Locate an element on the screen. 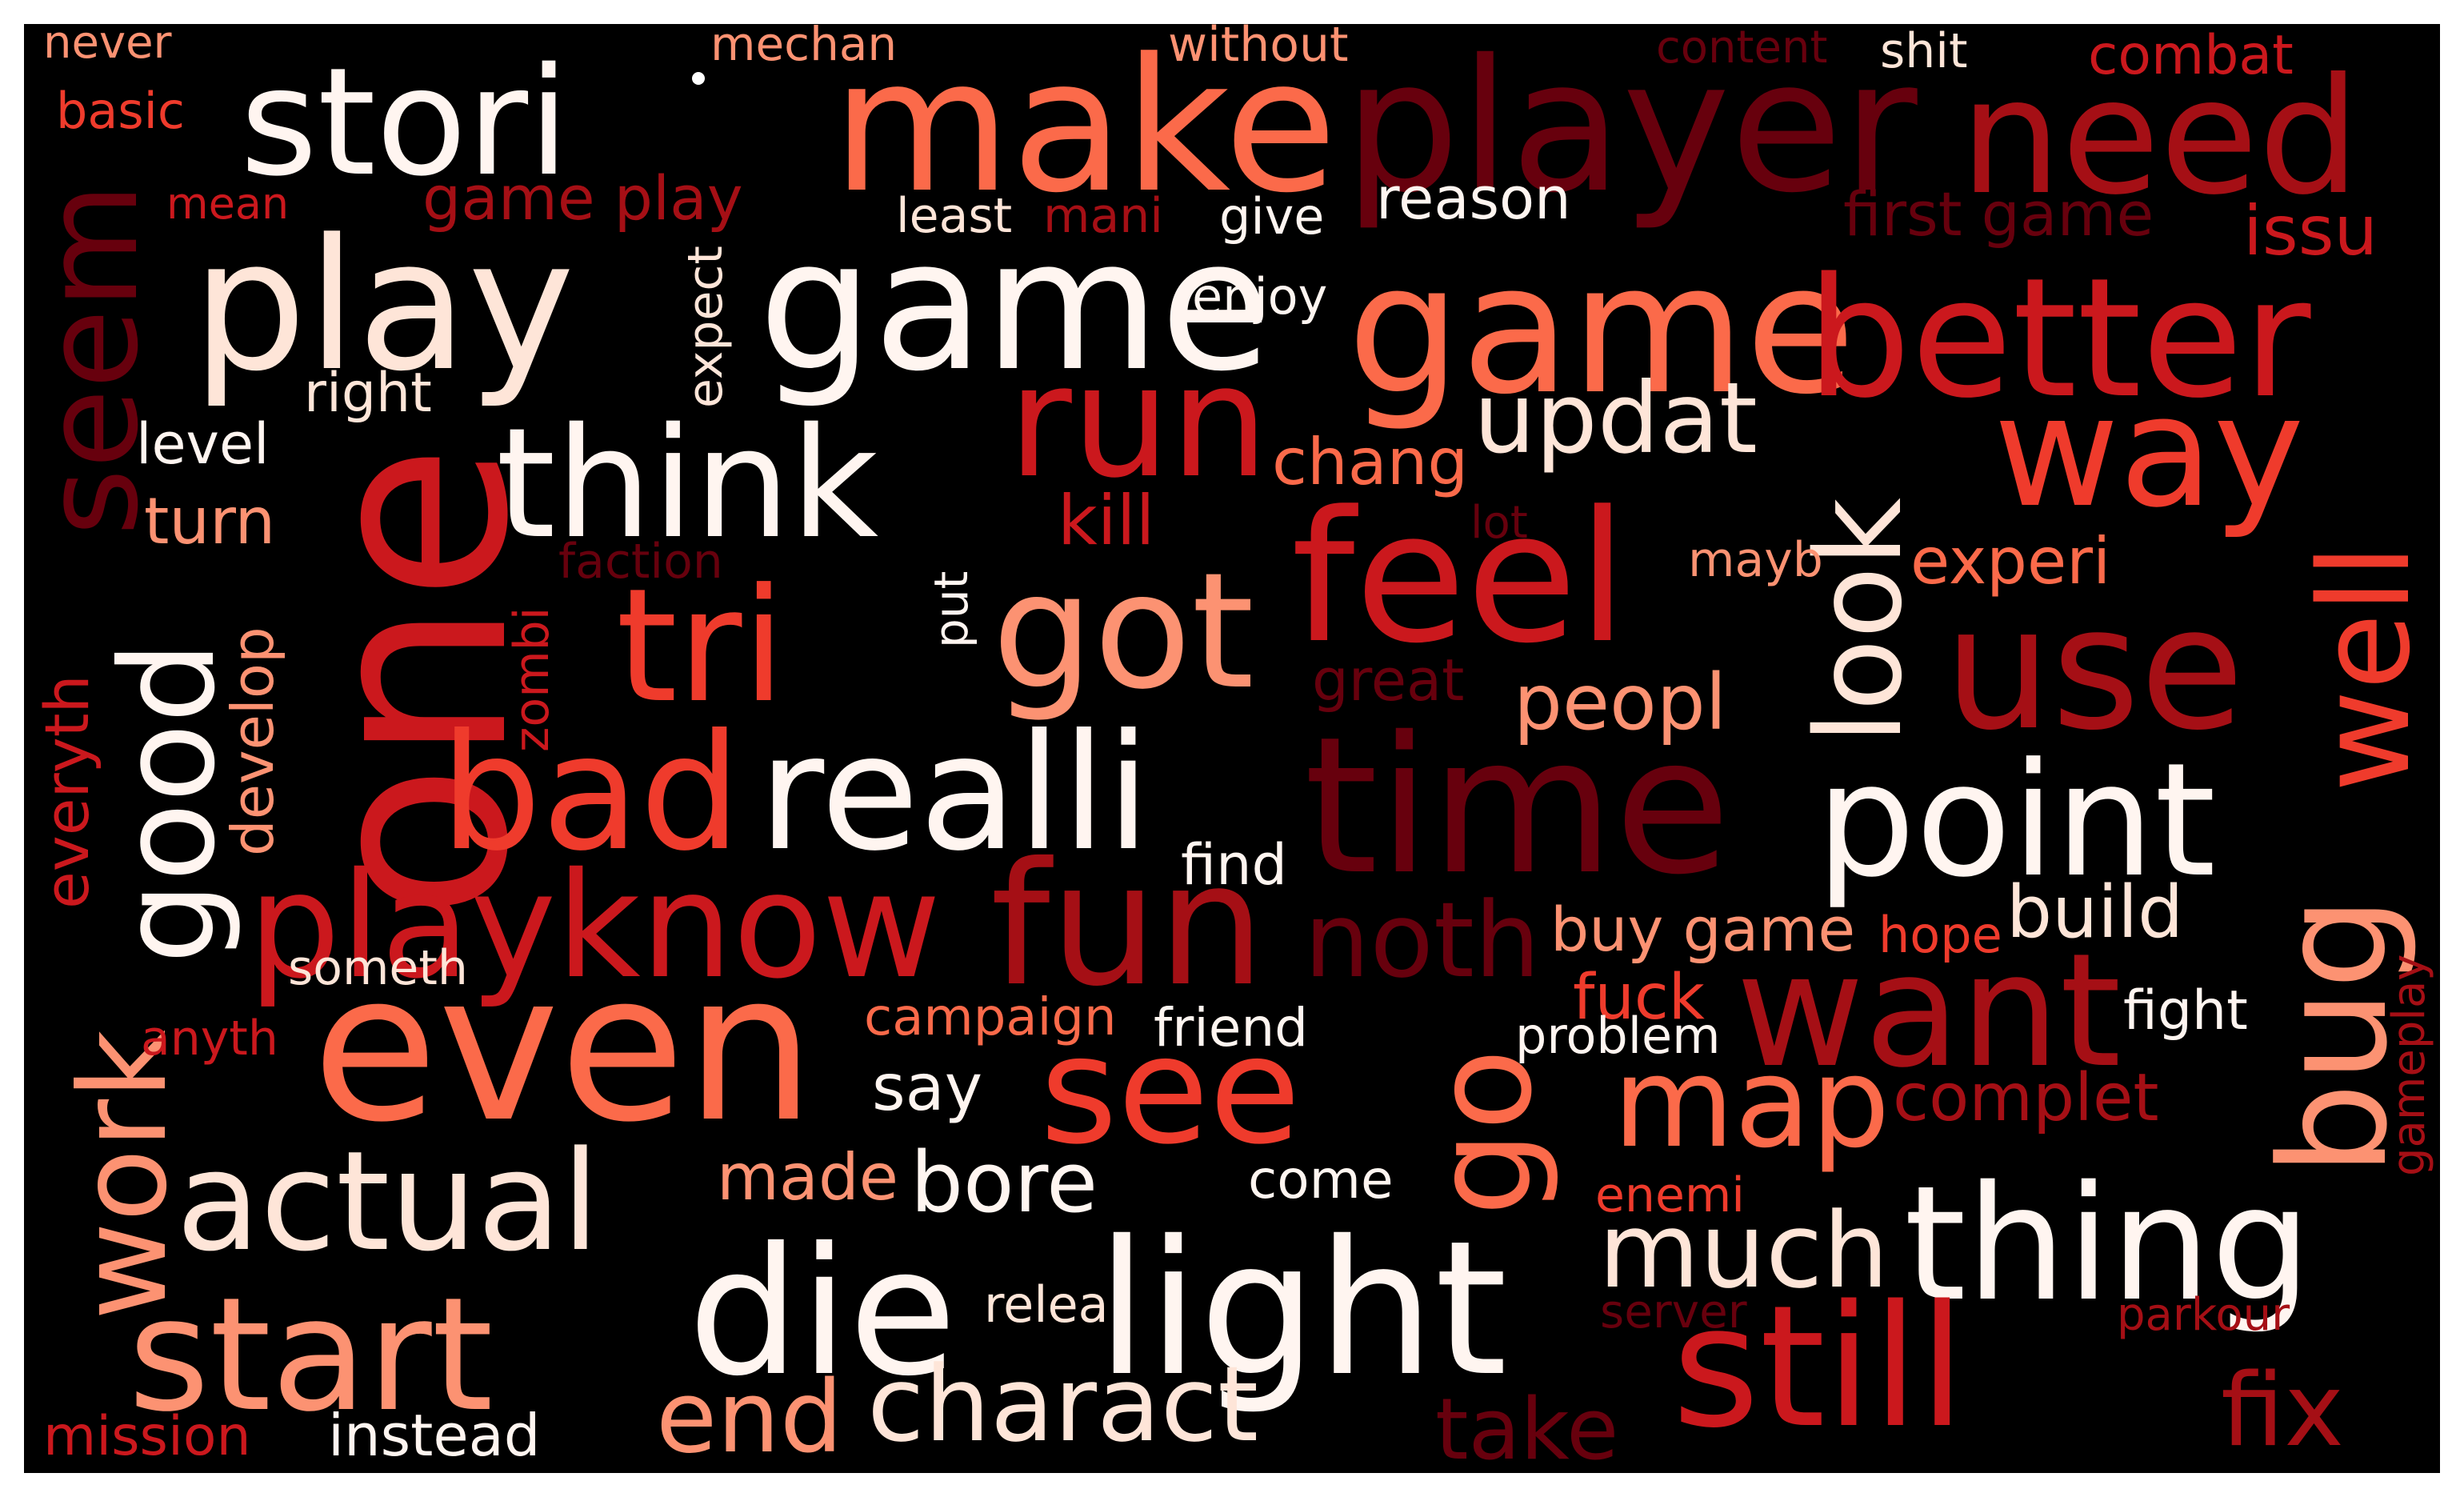 This screenshot has width=2464, height=1497. word-least: least is located at coordinates (954, 216).